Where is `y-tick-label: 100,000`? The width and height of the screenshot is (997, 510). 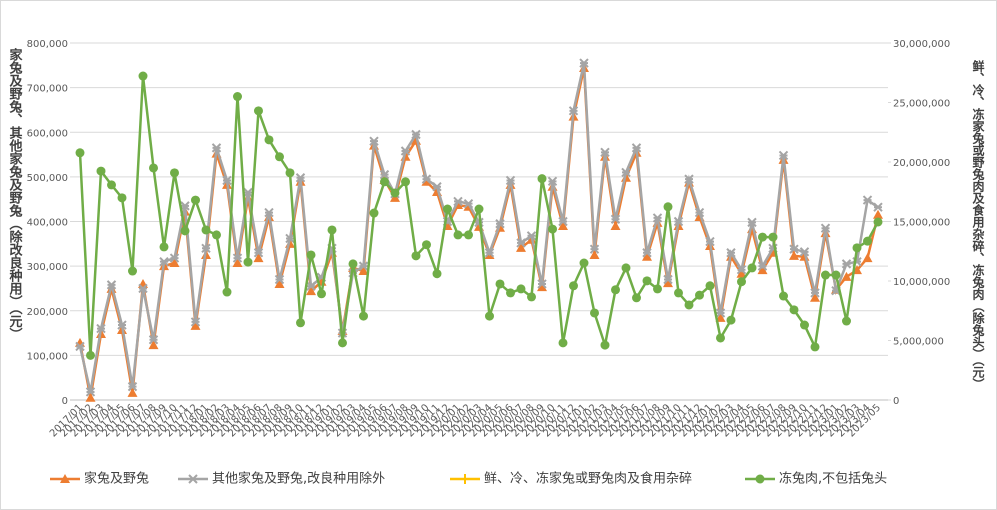
y-tick-label: 100,000 is located at coordinates (47, 356).